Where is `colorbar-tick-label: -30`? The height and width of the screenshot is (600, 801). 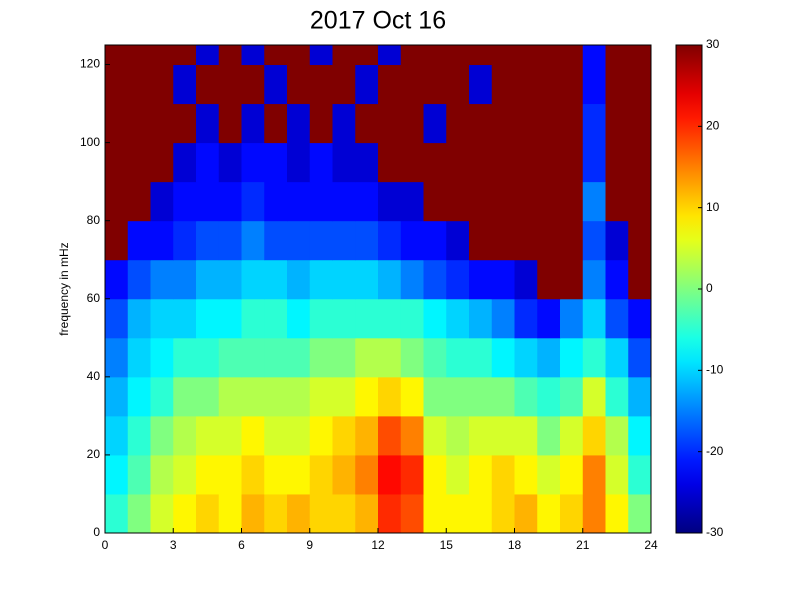 colorbar-tick-label: -30 is located at coordinates (715, 532).